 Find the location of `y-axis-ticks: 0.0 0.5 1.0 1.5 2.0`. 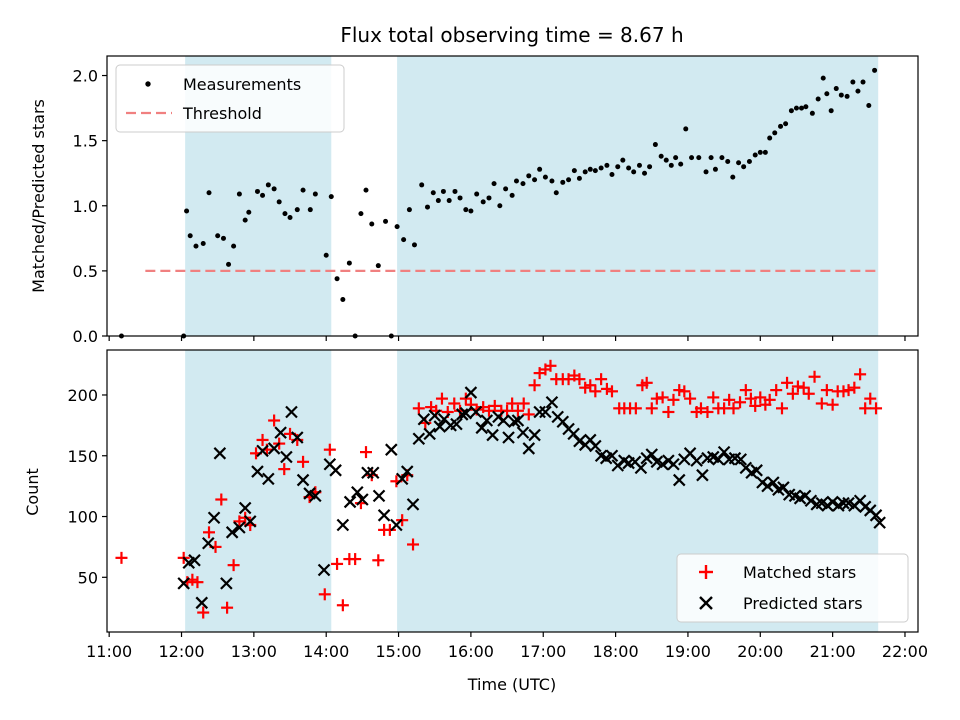

y-axis-ticks: 0.0 0.5 1.0 1.5 2.0 is located at coordinates (90, 206).